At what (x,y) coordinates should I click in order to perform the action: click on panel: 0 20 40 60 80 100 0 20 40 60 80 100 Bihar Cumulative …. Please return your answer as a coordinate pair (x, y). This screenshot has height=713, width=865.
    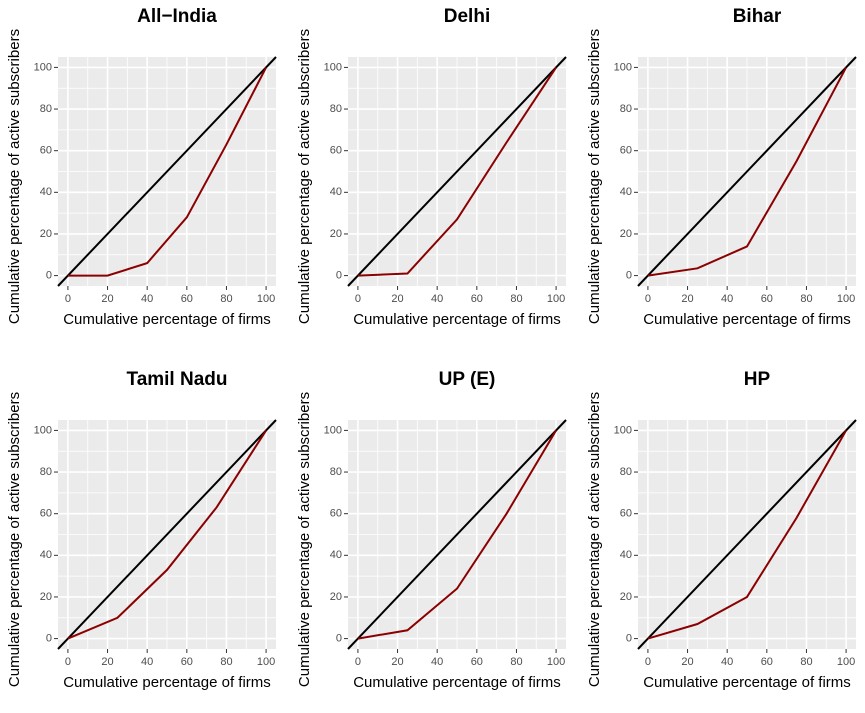
    Looking at the image, I should click on (721, 167).